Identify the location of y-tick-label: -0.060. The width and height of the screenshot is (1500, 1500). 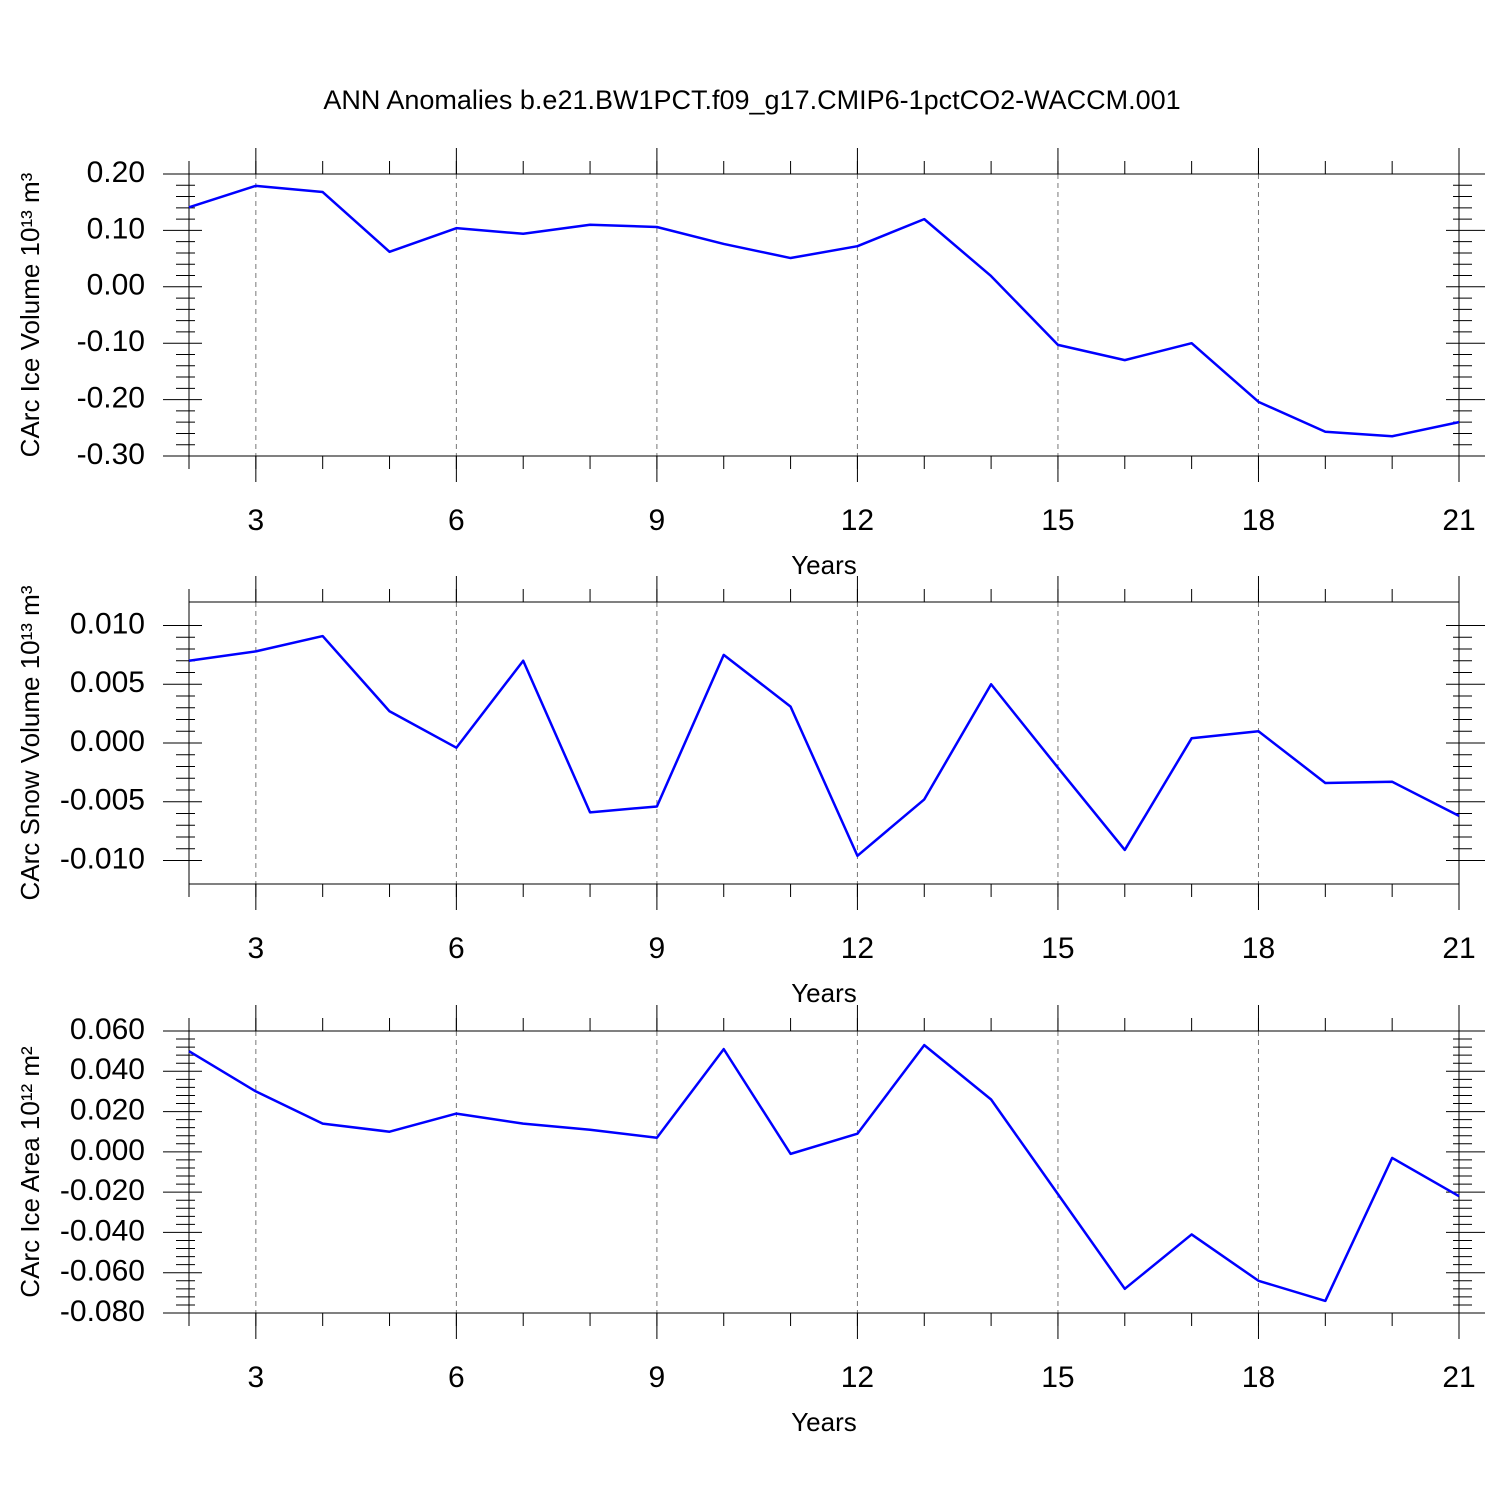
(102, 1271).